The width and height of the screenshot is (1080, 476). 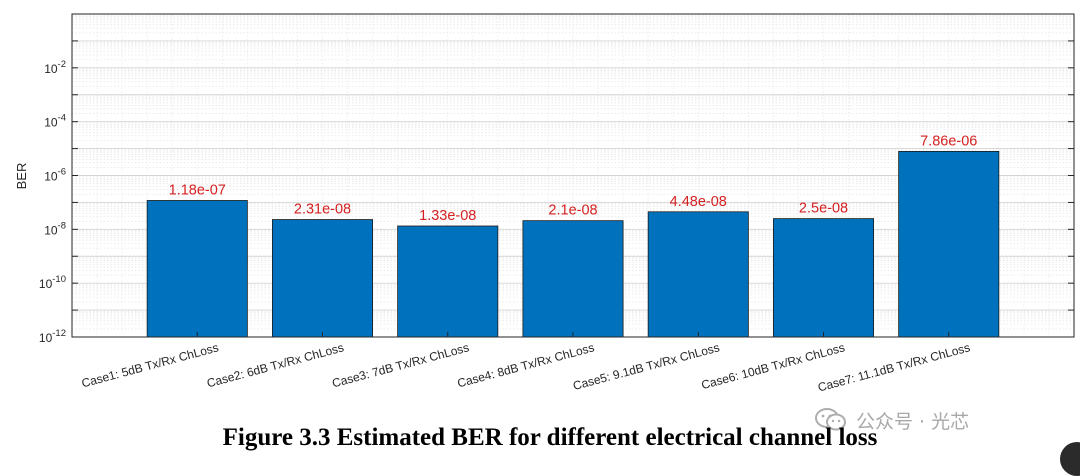 What do you see at coordinates (55, 67) in the screenshot?
I see `y-tick-label: 10⁻²` at bounding box center [55, 67].